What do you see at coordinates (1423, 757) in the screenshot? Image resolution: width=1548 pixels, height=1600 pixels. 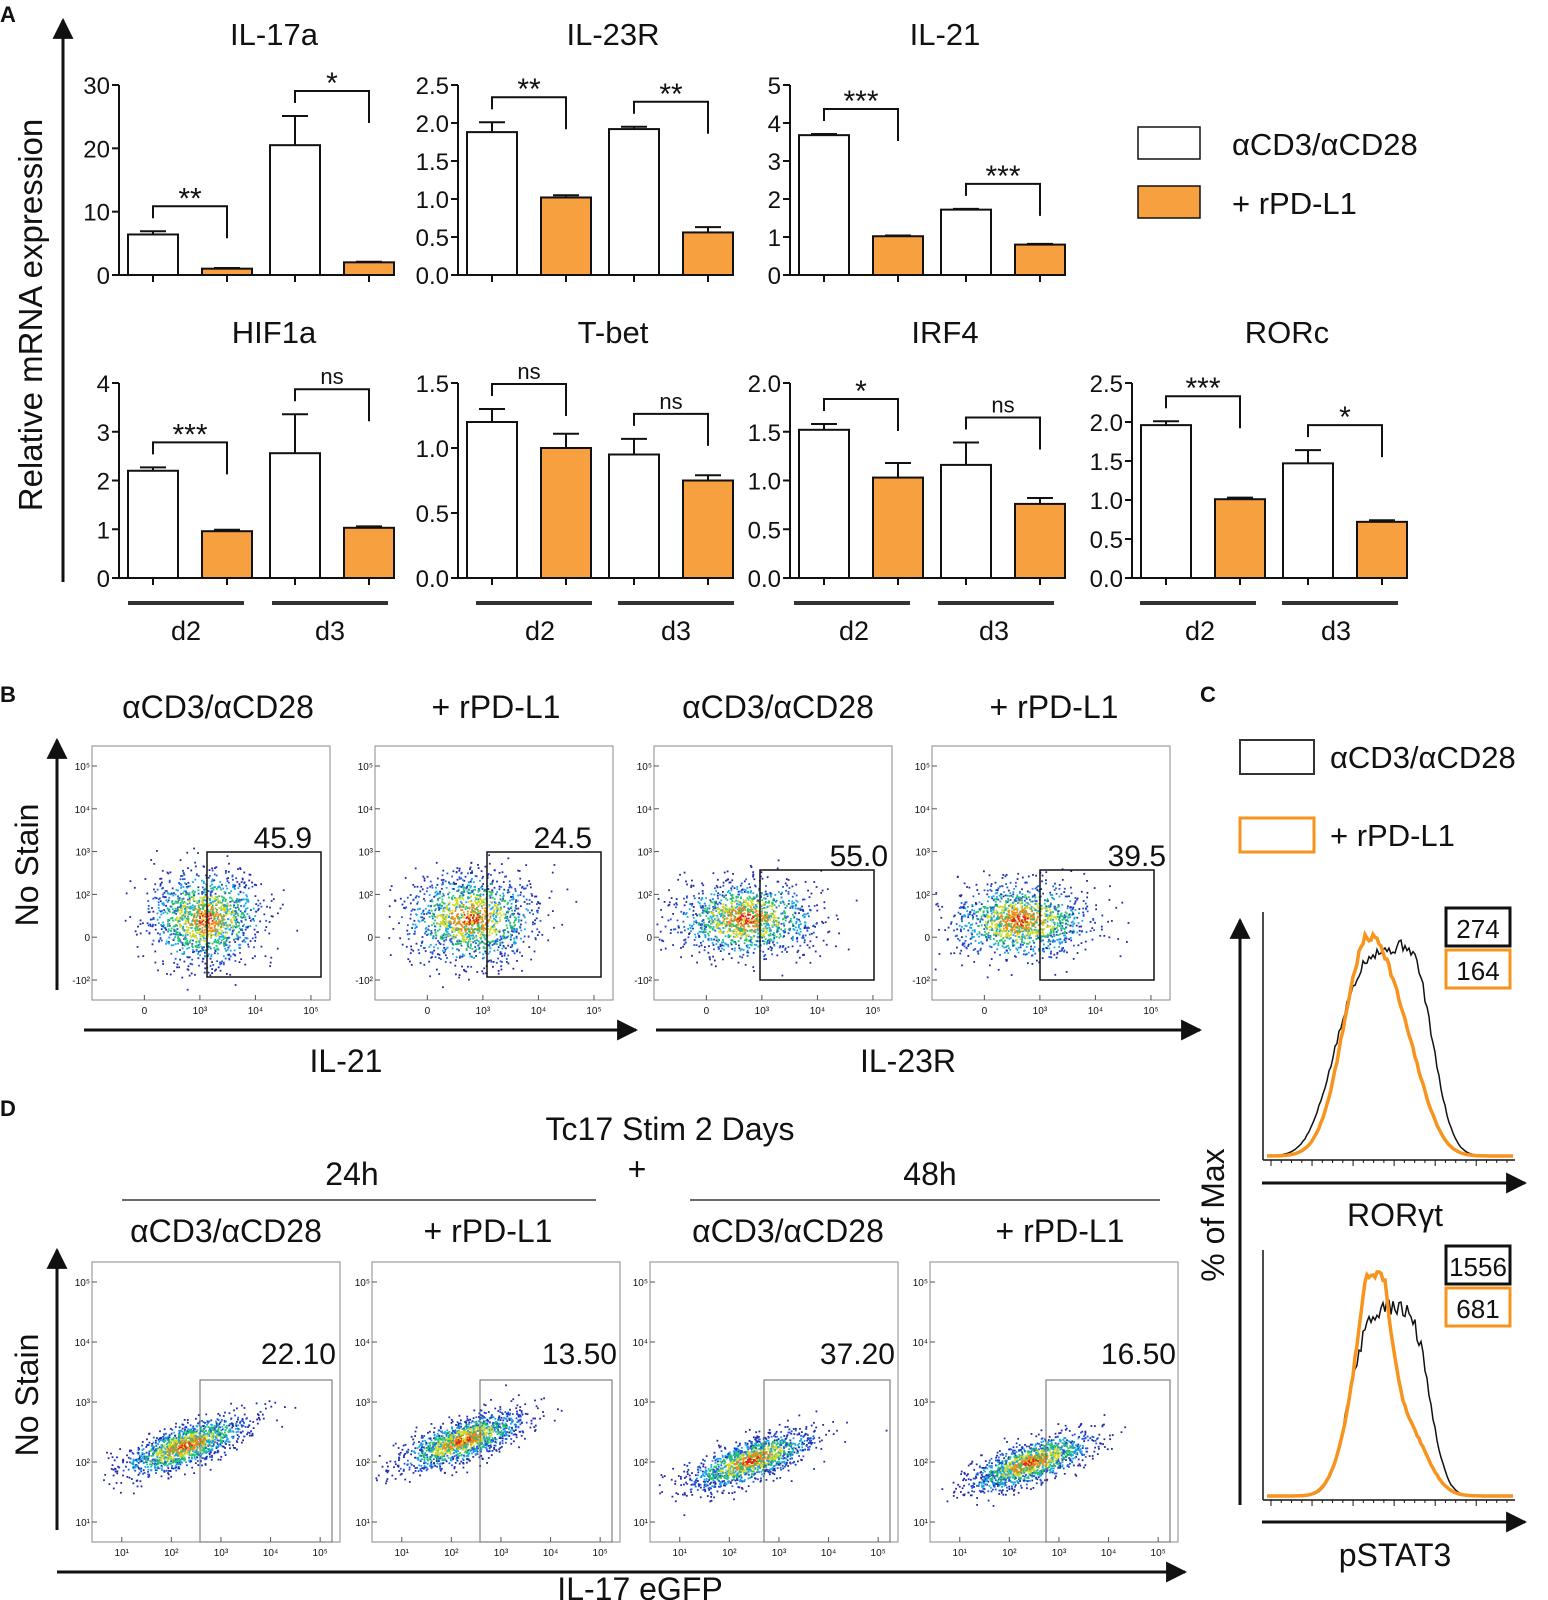 I see `legend-c-label-control: αCD3/αCD28` at bounding box center [1423, 757].